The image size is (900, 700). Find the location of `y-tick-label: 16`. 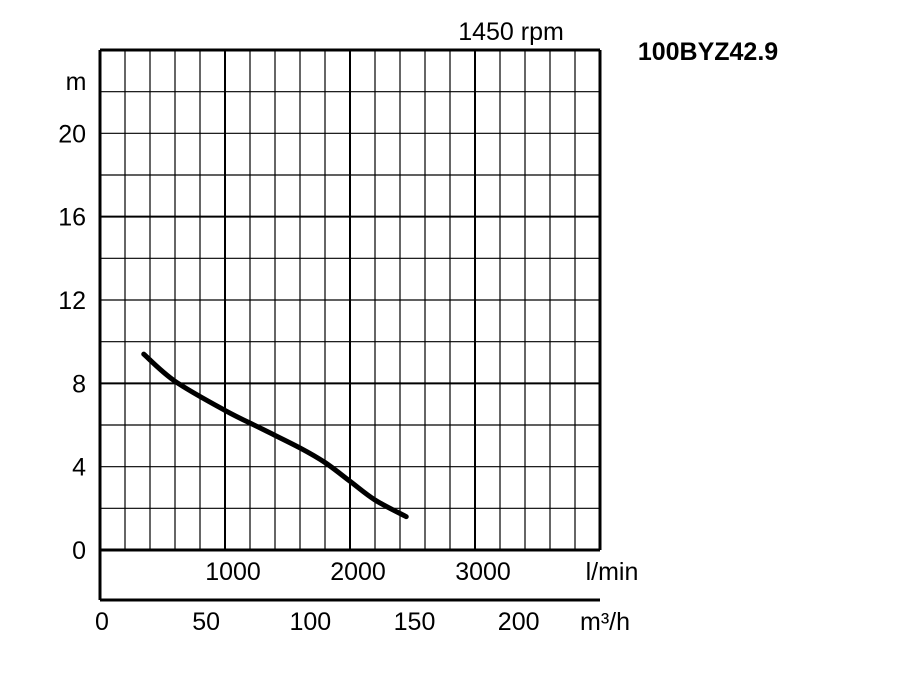

y-tick-label: 16 is located at coordinates (72, 218).